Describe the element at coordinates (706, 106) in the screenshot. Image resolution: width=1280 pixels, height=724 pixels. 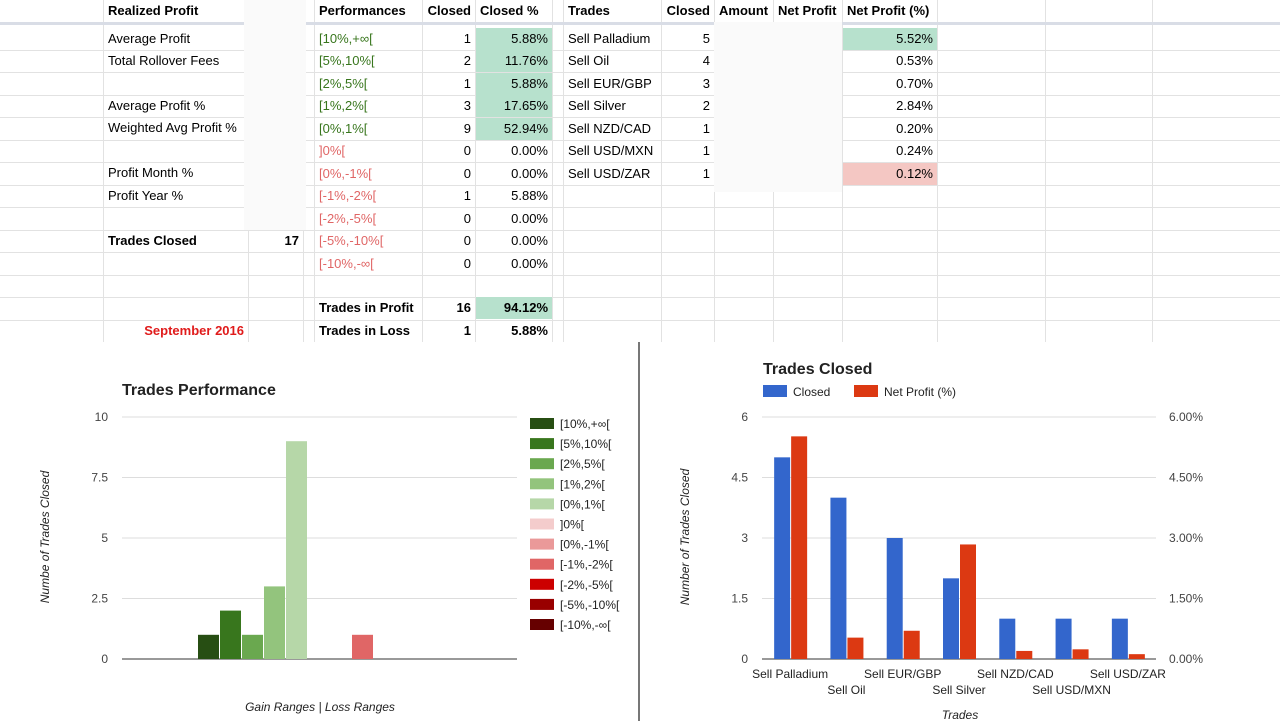
I see `trade-closed: 2` at that location.